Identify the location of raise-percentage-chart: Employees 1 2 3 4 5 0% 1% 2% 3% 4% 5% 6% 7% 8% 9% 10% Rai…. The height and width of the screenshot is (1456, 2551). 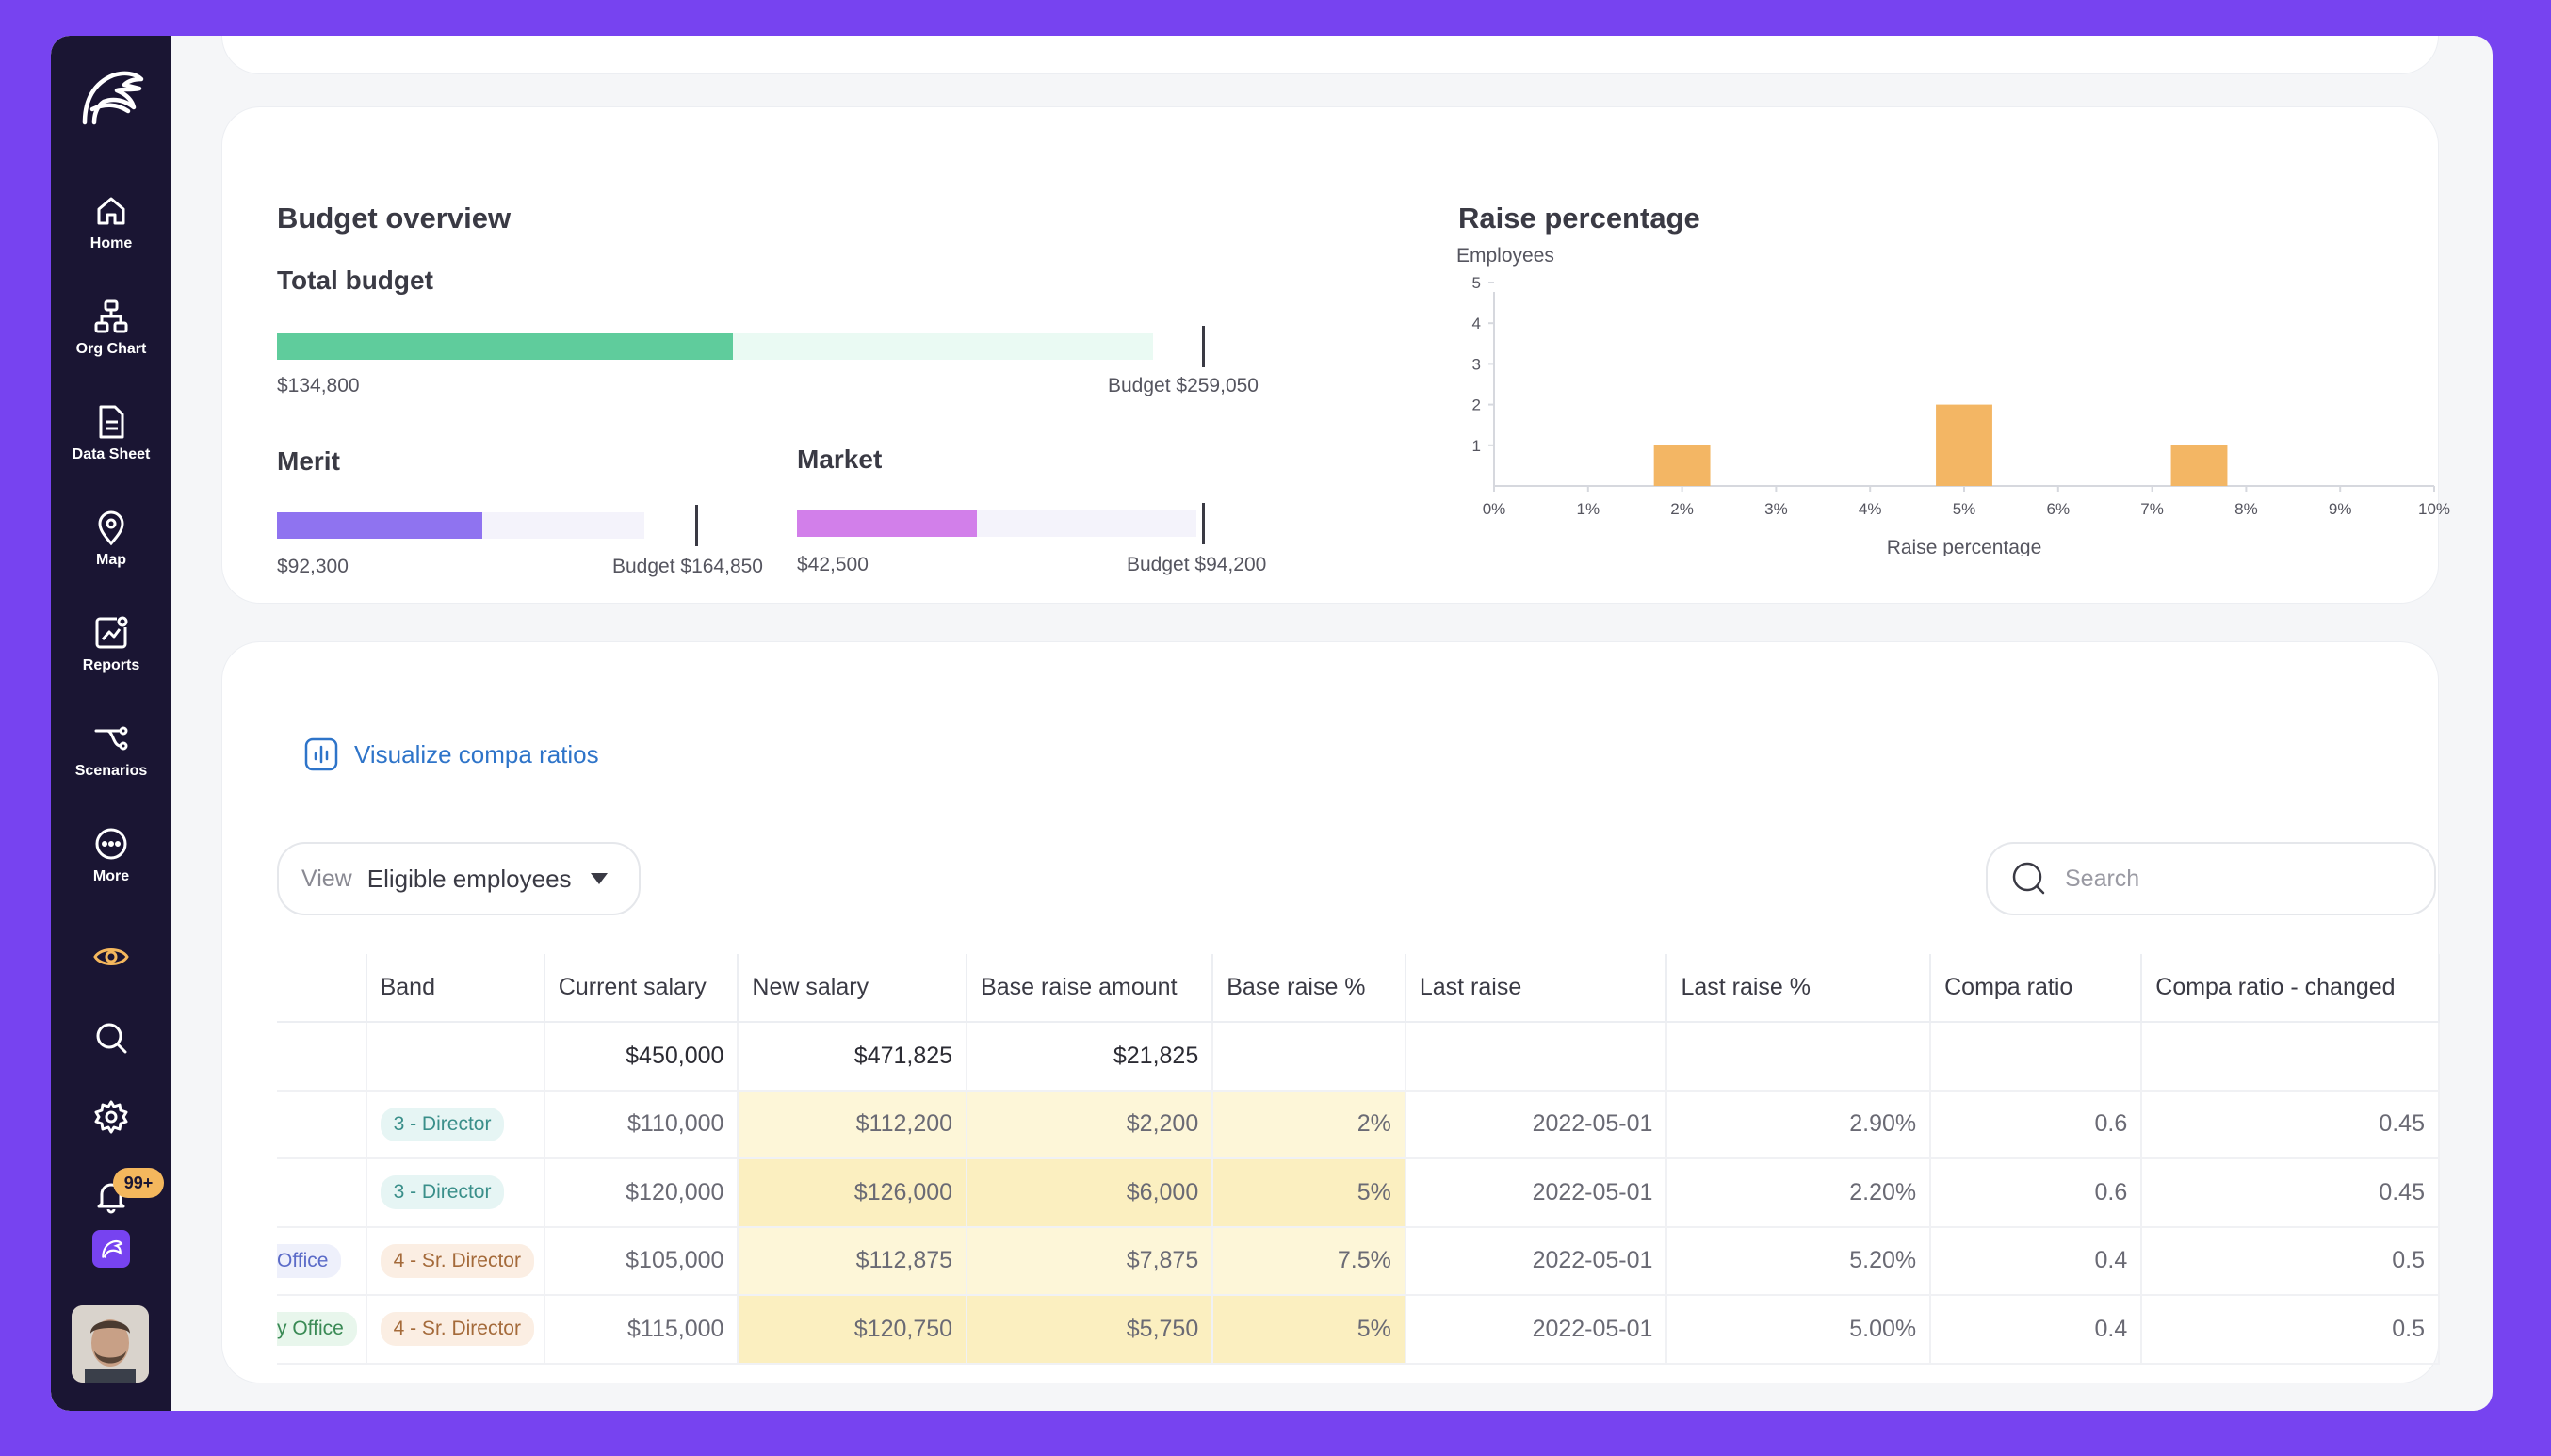
(1953, 400).